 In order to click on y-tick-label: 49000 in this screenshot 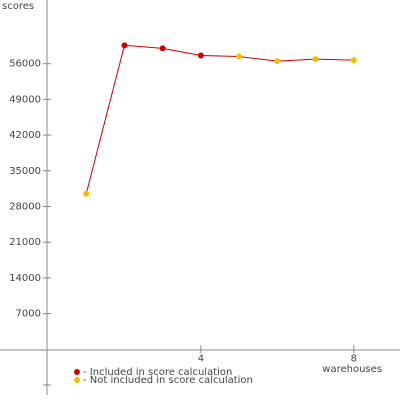, I will do `click(25, 99)`.